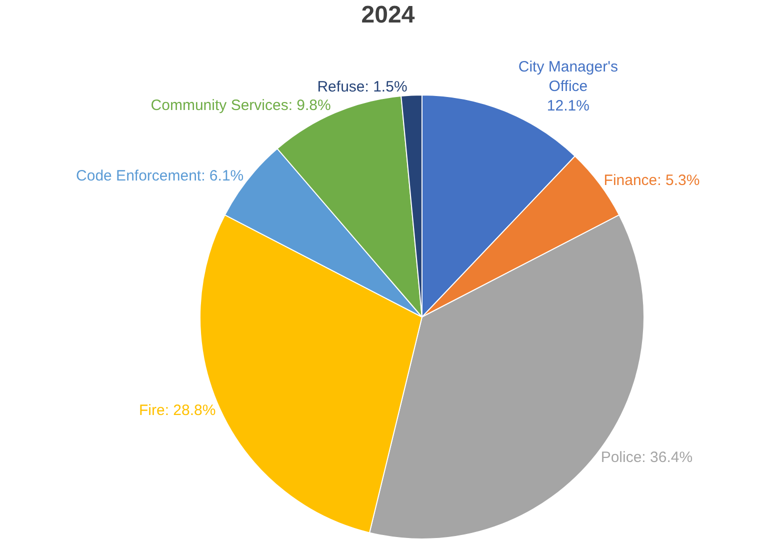 The image size is (776, 559). What do you see at coordinates (388, 14) in the screenshot?
I see `chart-title: 2024` at bounding box center [388, 14].